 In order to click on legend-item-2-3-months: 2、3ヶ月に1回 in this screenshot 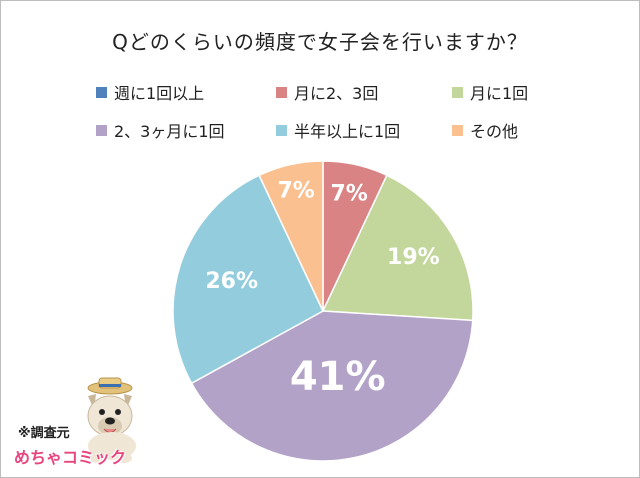, I will do `click(160, 130)`.